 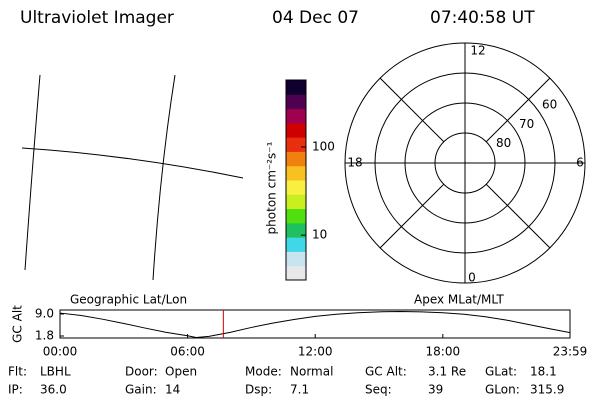 What do you see at coordinates (477, 51) in the screenshot?
I see `mlt-label: 12` at bounding box center [477, 51].